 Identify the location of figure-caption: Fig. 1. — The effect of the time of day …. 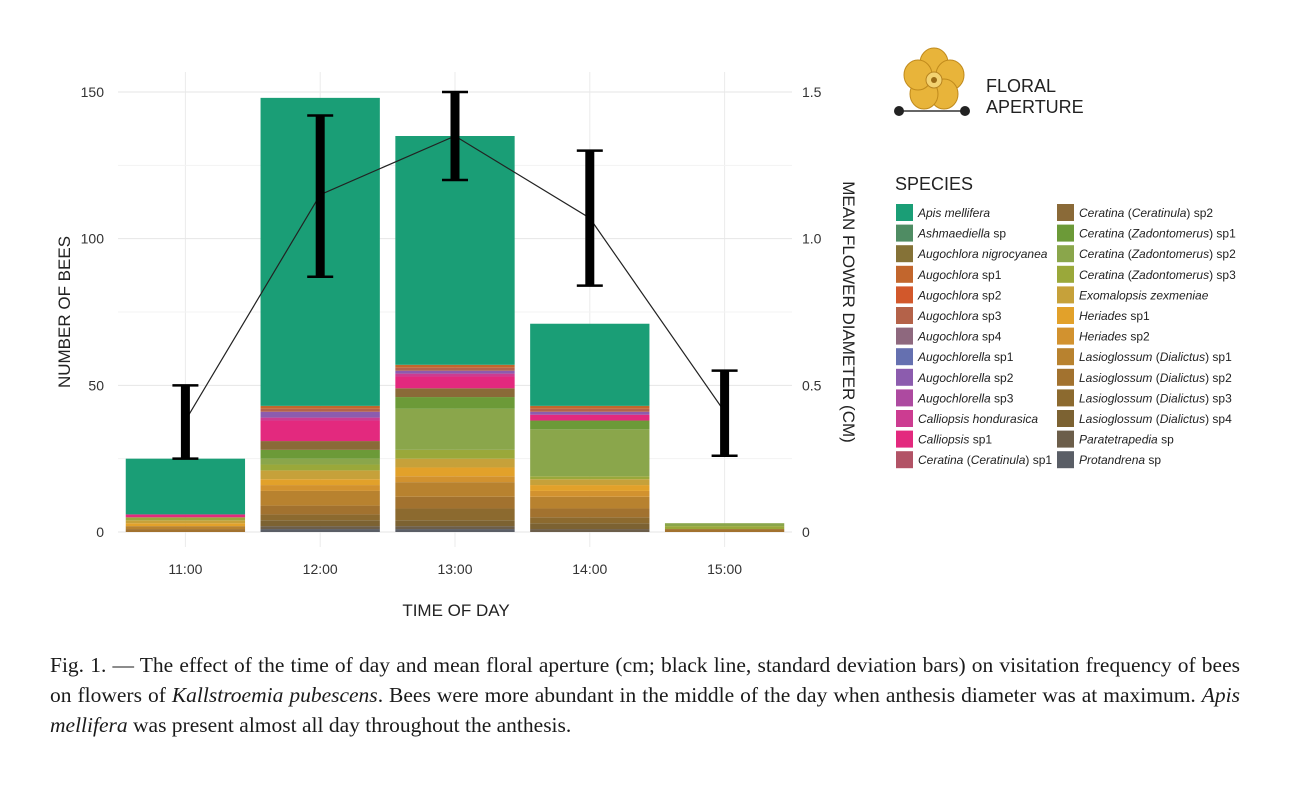
(645, 695).